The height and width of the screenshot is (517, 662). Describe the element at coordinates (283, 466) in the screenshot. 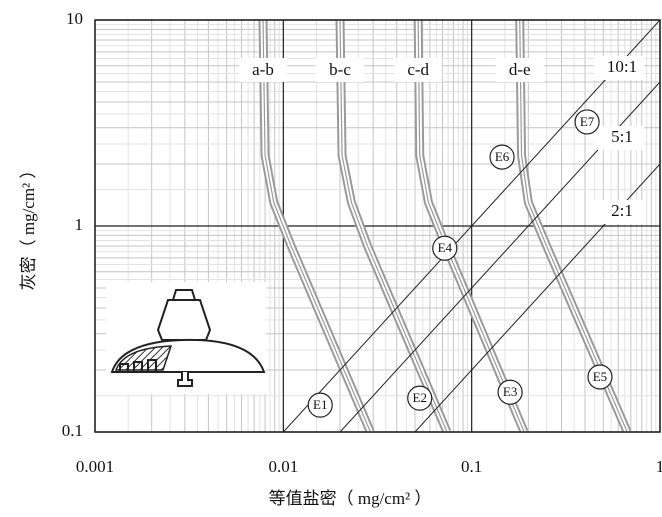

I see `x-tick-label: 0.01` at that location.